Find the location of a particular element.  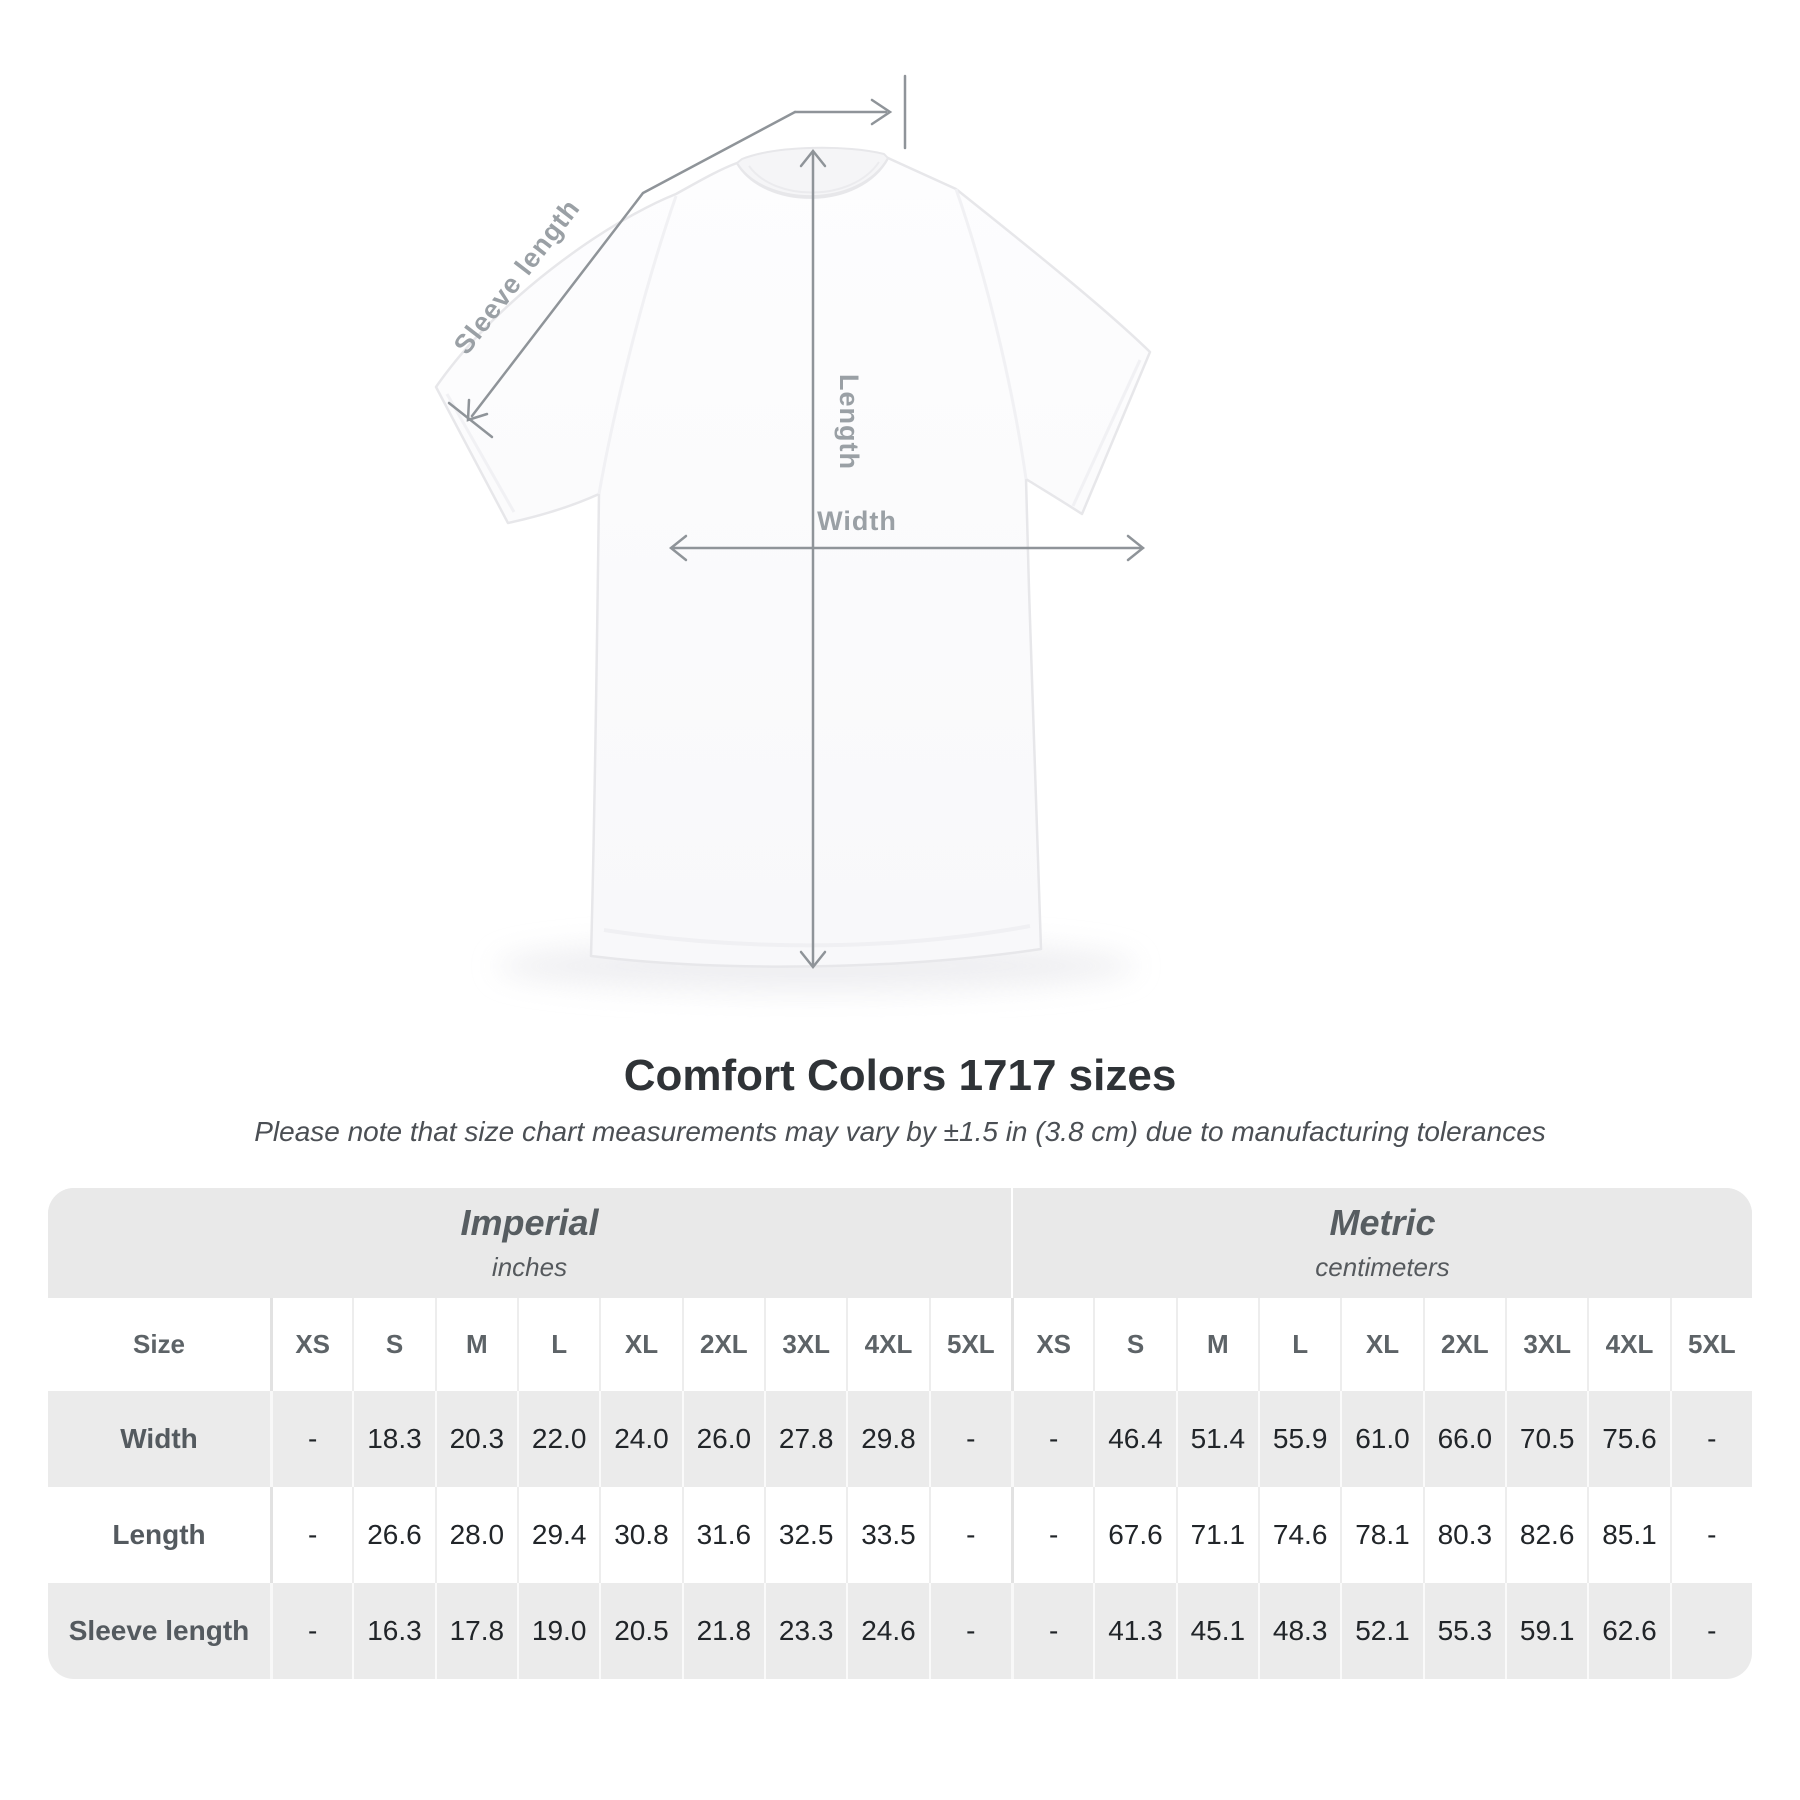

value-cell: 32.5 is located at coordinates (805, 1534).